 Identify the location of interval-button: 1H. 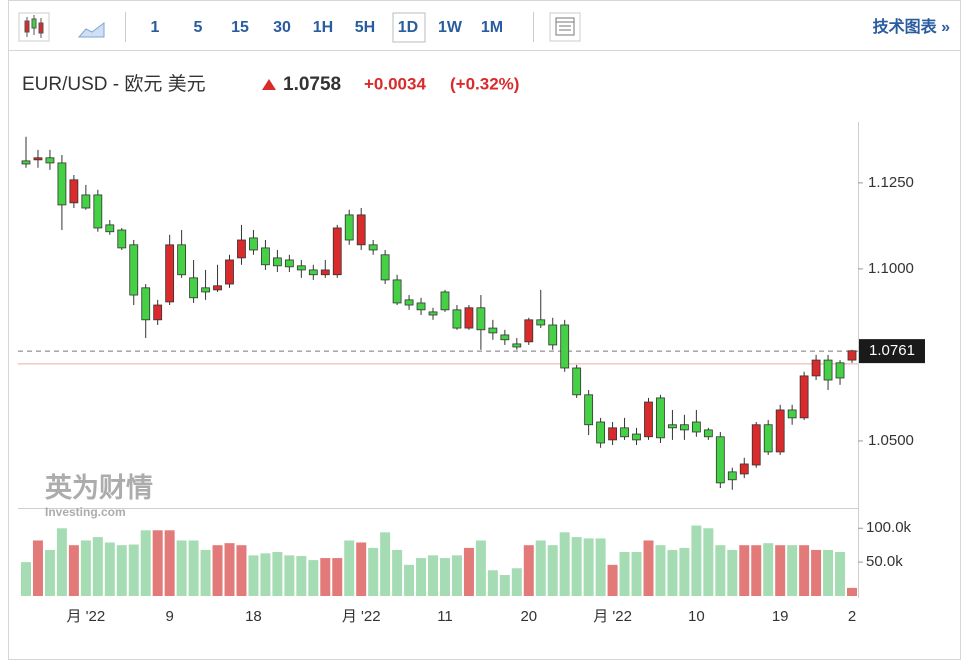
(323, 27).